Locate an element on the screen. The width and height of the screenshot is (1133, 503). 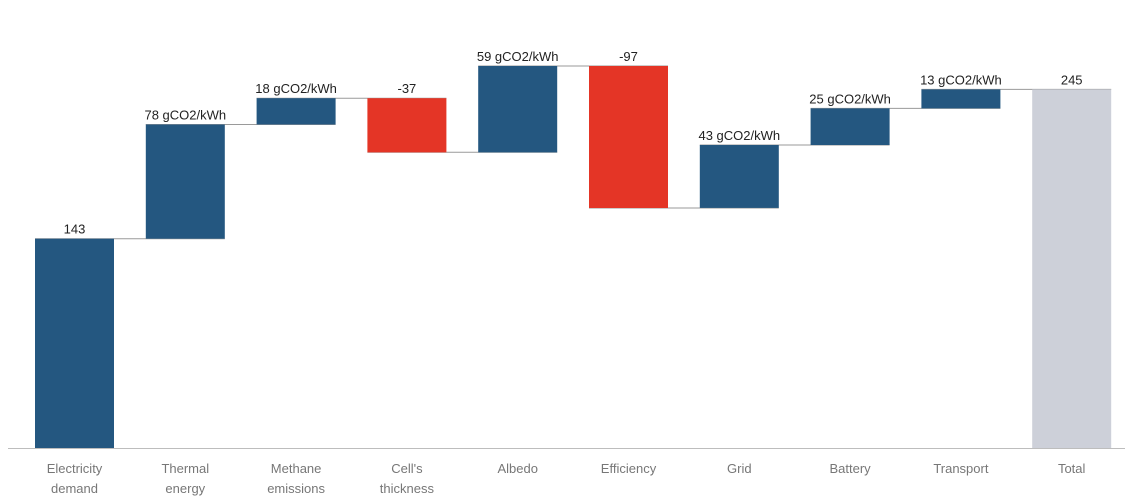
data-label-5: 59 gCO2/kWh is located at coordinates (518, 56).